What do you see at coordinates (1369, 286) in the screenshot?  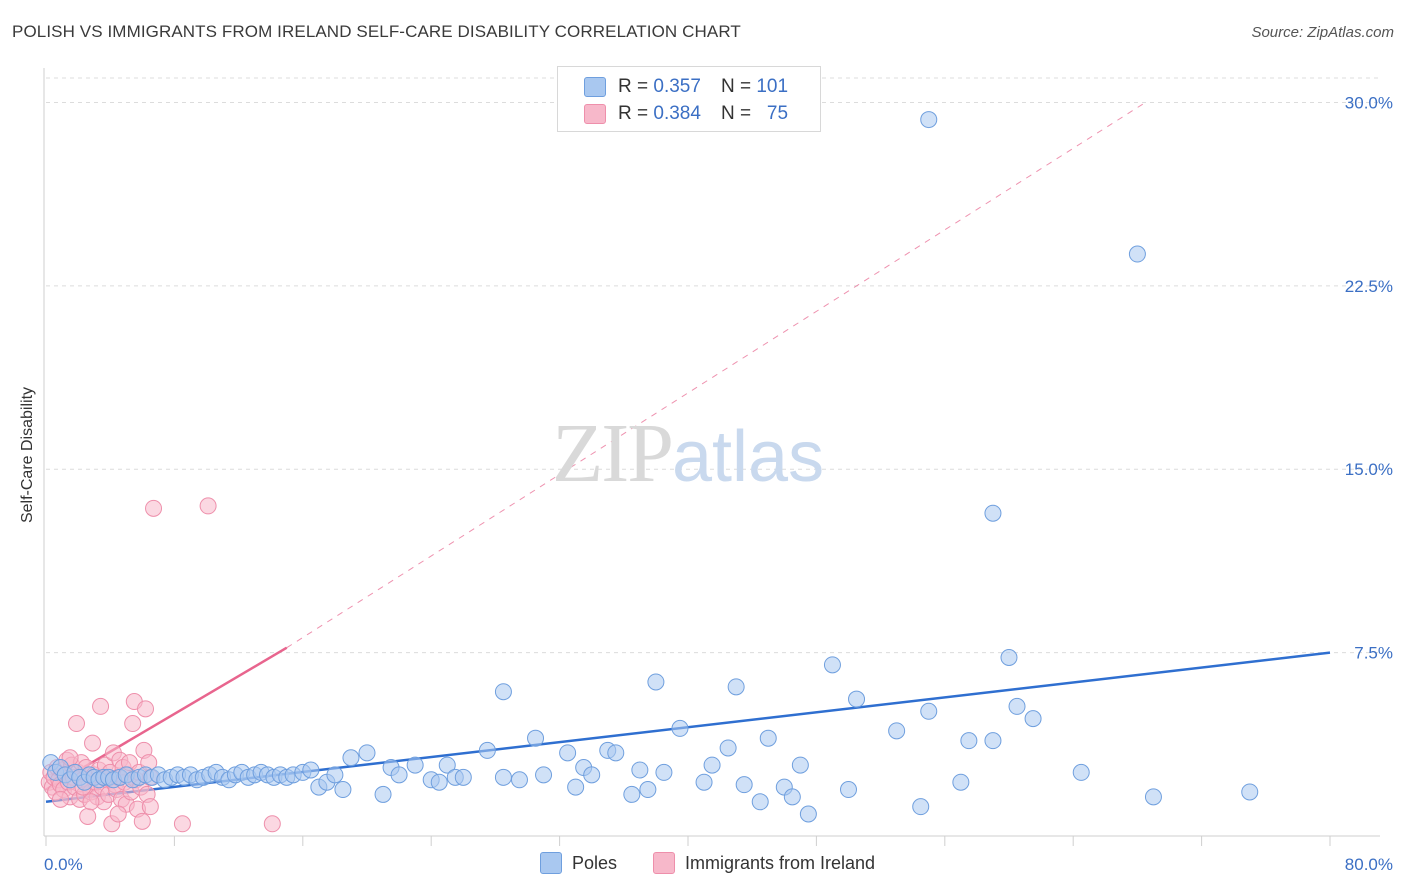 I see `y-tick-label: 22.5%` at bounding box center [1369, 286].